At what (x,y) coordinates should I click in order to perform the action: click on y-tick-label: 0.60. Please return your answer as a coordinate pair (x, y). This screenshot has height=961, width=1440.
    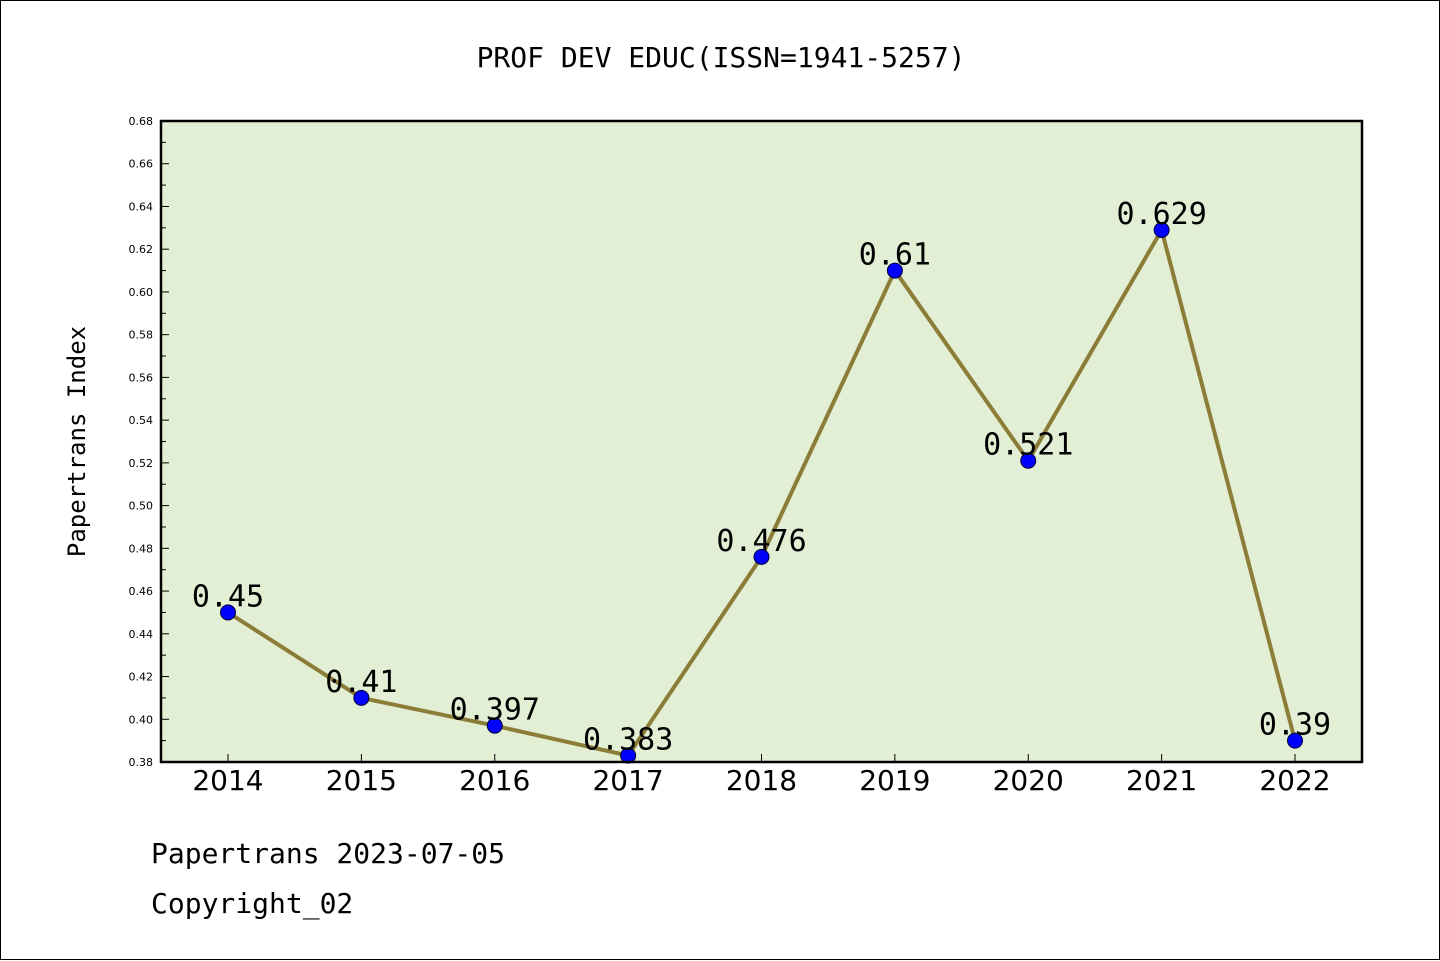
    Looking at the image, I should click on (141, 292).